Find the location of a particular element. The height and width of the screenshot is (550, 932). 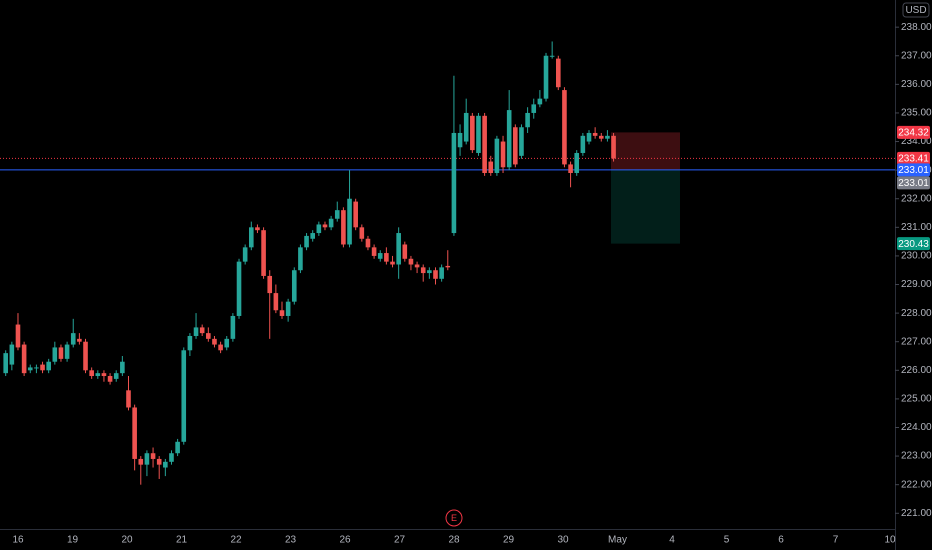

y-tick-label: 221.00 is located at coordinates (916, 513).